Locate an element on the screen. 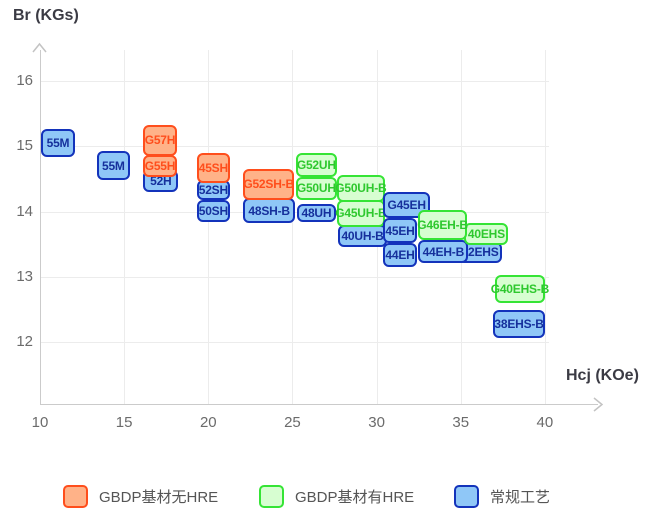 This screenshot has width=645, height=515. x-axis-arrow-icon is located at coordinates (598, 404).